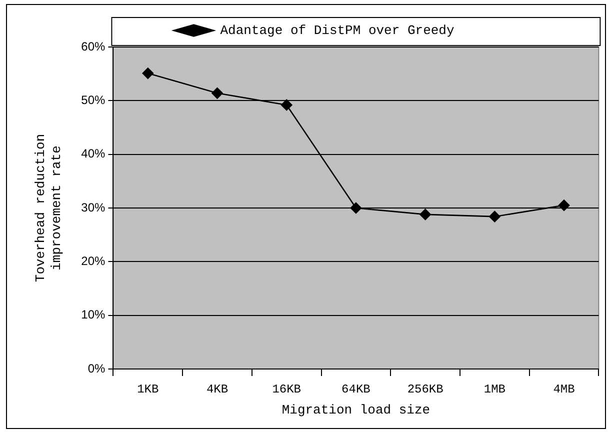  I want to click on y-tick-label: 10%, so click(93, 315).